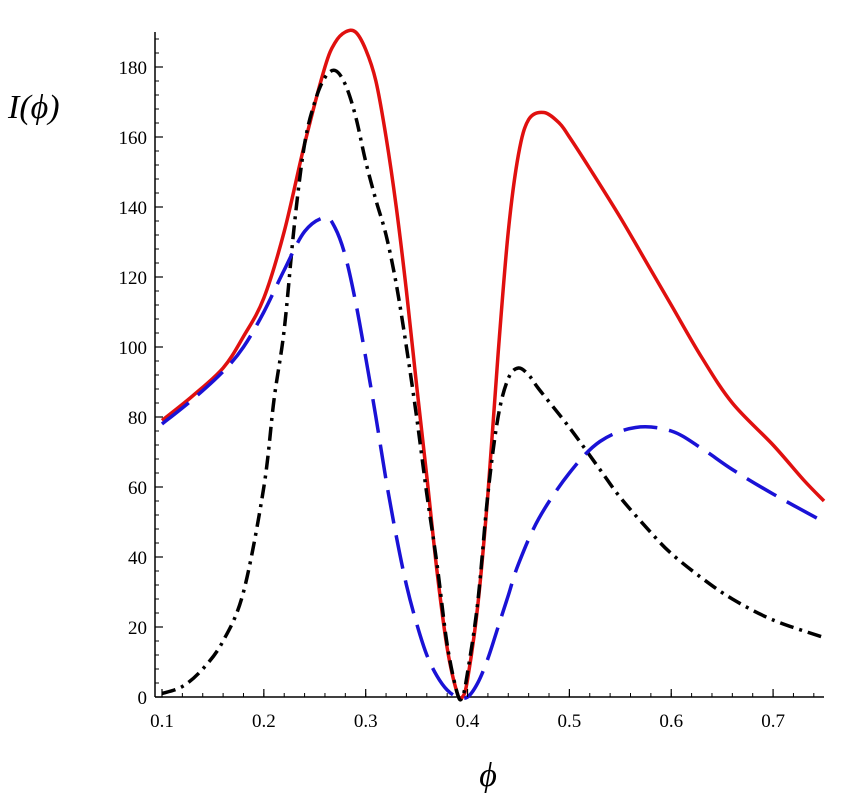 The image size is (848, 800). Describe the element at coordinates (773, 721) in the screenshot. I see `x-tick-label: 0.7` at that location.